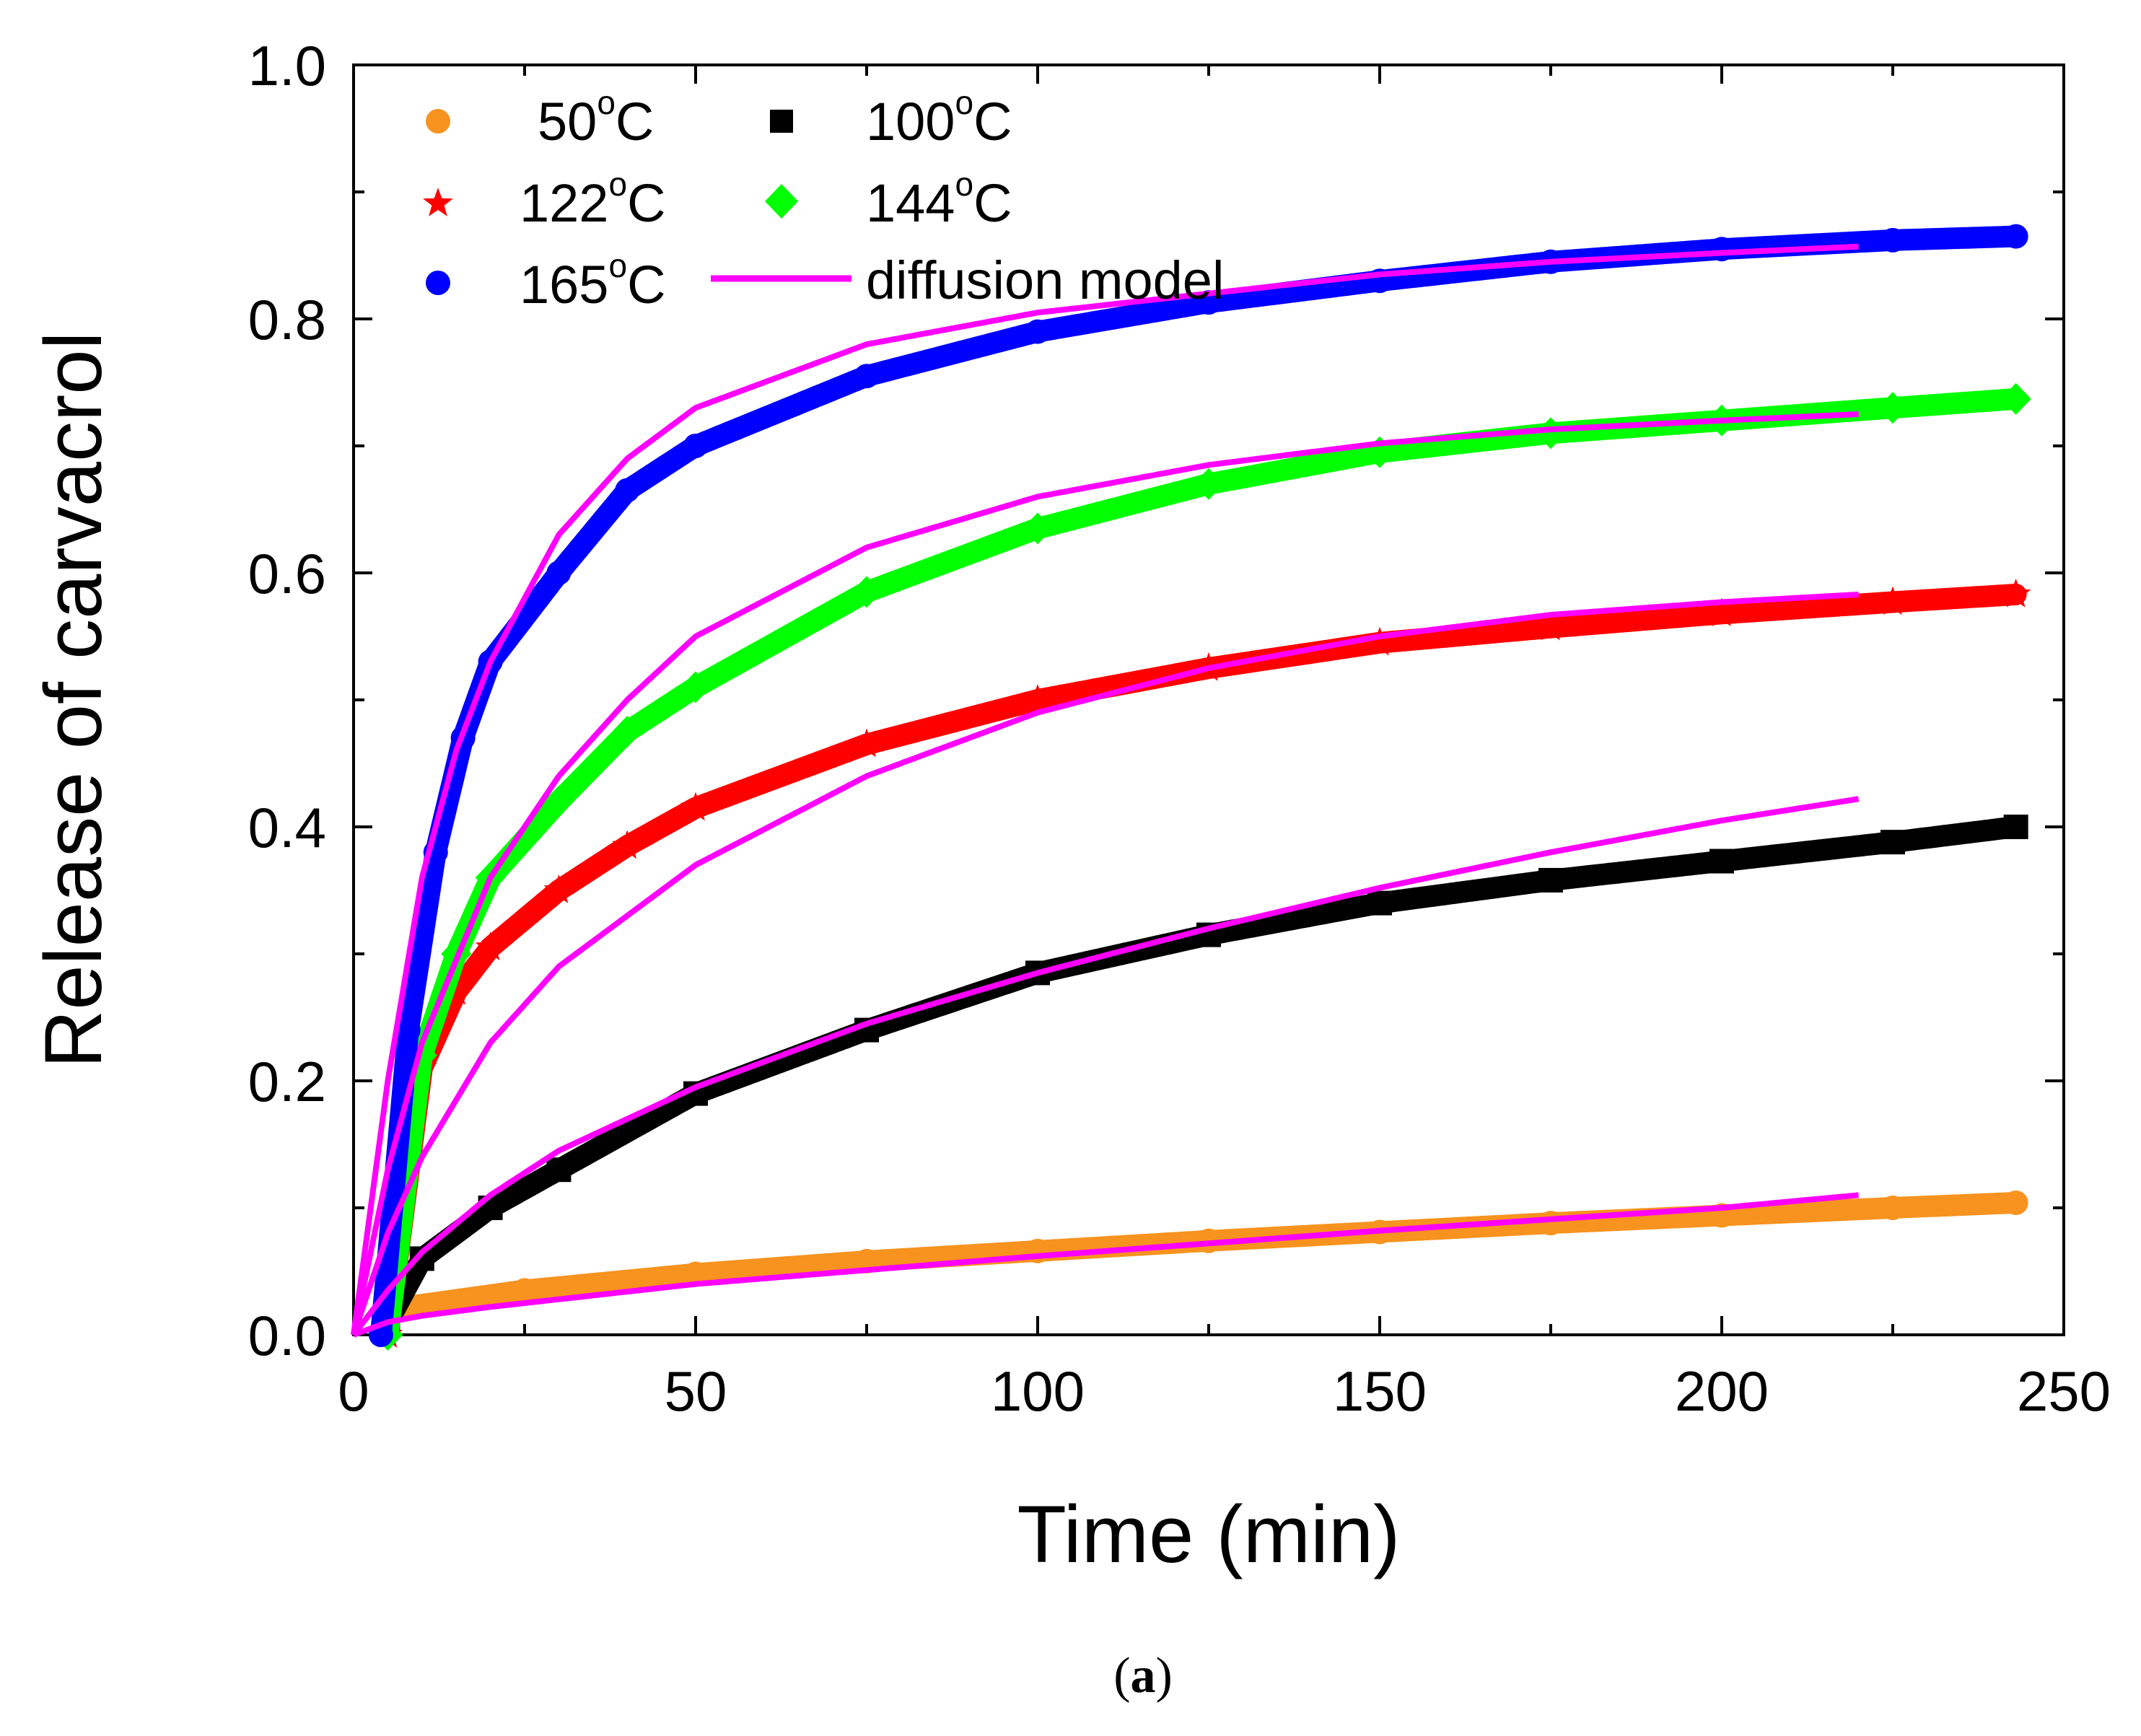 The width and height of the screenshot is (2141, 1736). What do you see at coordinates (2064, 1391) in the screenshot?
I see `x-tick-label: 250` at bounding box center [2064, 1391].